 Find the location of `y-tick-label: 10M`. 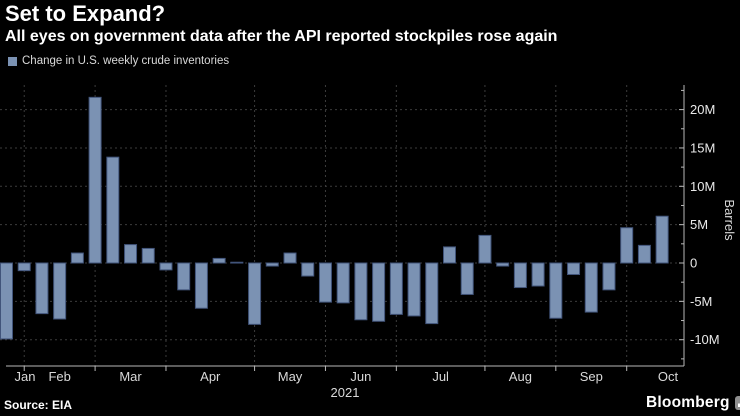

y-tick-label: 10M is located at coordinates (702, 186).